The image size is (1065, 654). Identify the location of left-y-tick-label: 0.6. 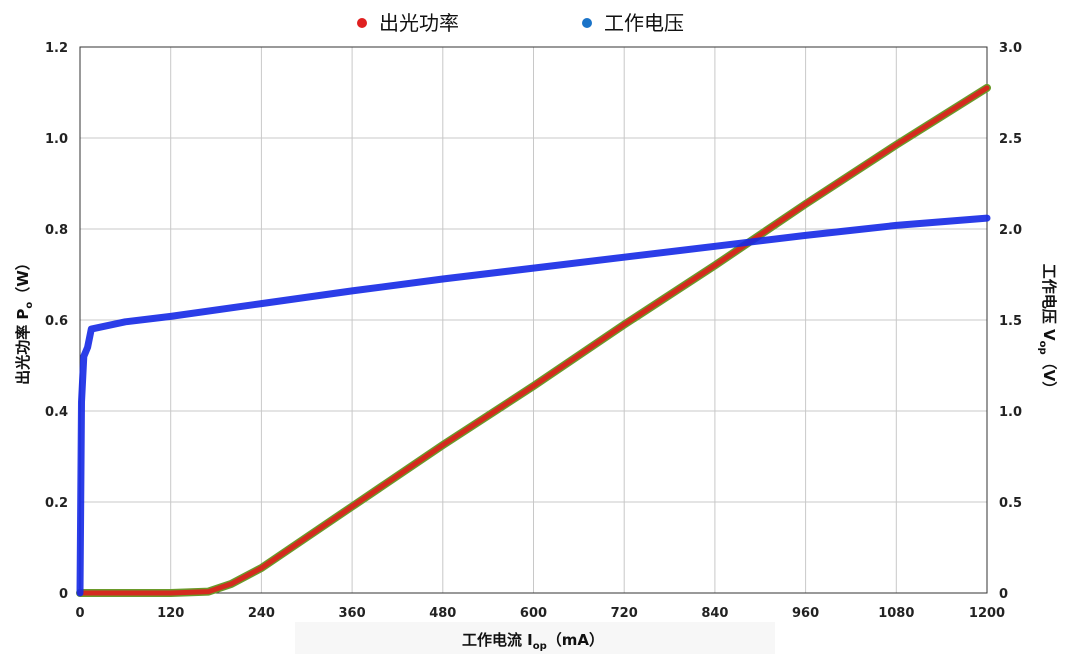
(56, 321).